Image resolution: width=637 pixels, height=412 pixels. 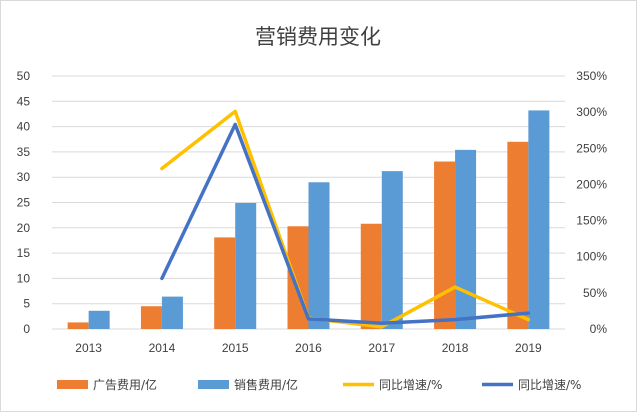 I want to click on y-left-tick-label: 45, so click(x=24, y=101).